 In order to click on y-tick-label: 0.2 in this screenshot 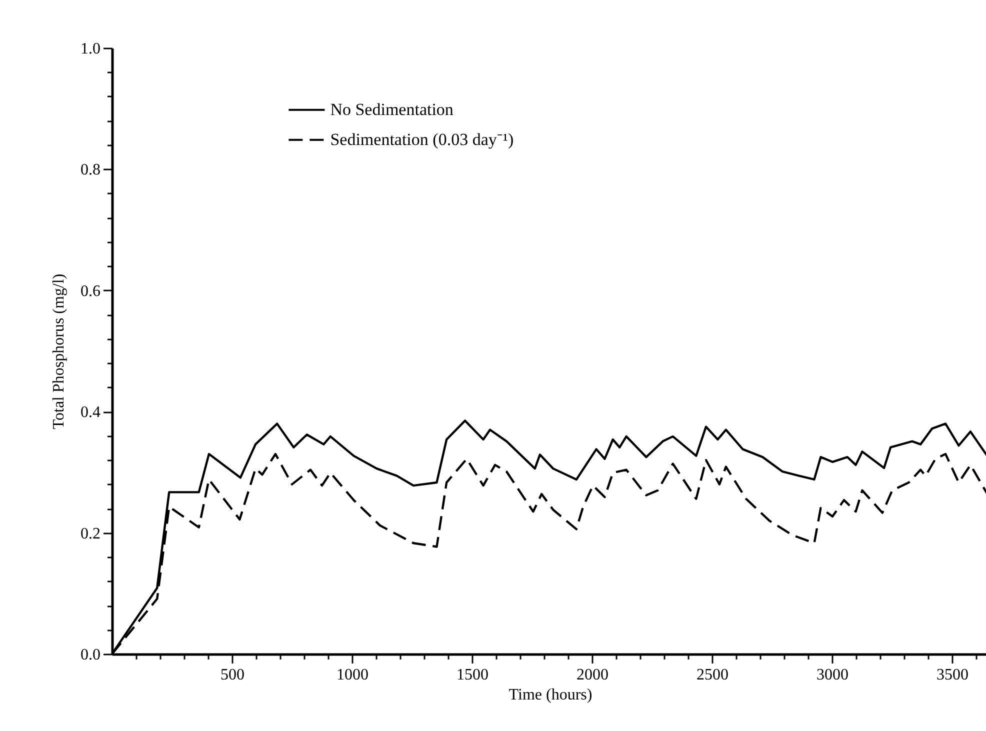, I will do `click(90, 533)`.